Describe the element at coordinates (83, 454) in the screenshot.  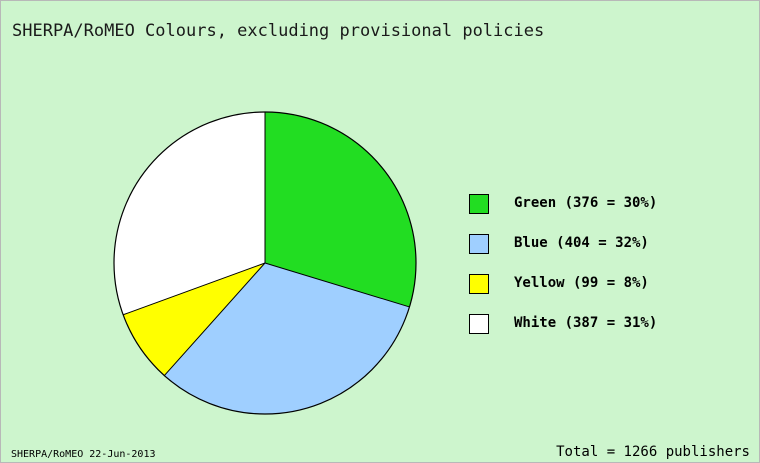
I see `source-footer: SHERPA/RoMEO 22-Jun-2013` at that location.